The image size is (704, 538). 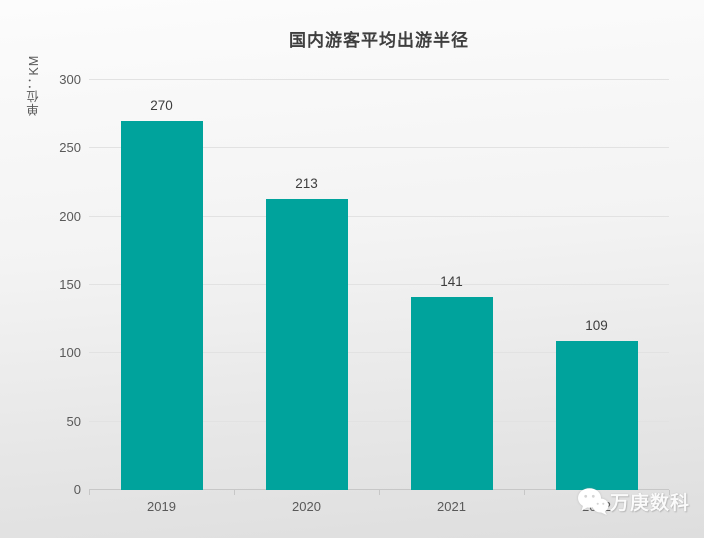 What do you see at coordinates (451, 282) in the screenshot?
I see `bar-value-label: 141` at bounding box center [451, 282].